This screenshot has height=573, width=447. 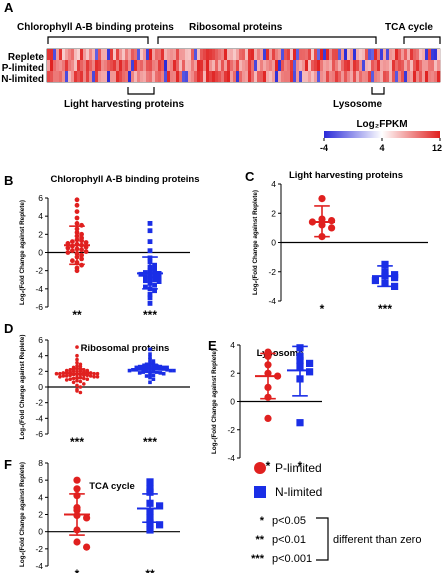 I want to click on panel-b-letter: B, so click(x=8, y=180).